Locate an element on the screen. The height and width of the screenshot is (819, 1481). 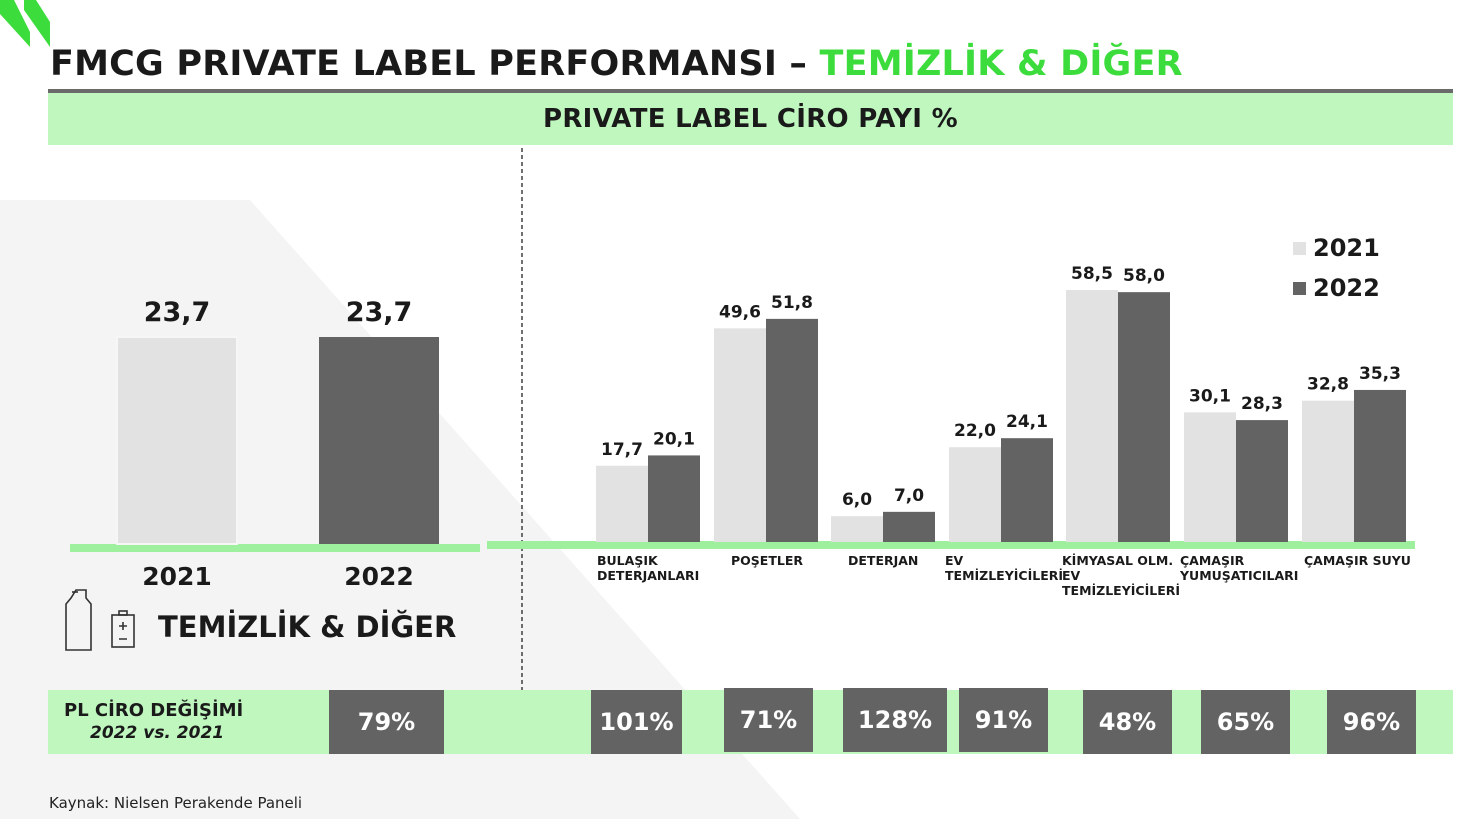
change-value-deterjan: 128% is located at coordinates (895, 720).